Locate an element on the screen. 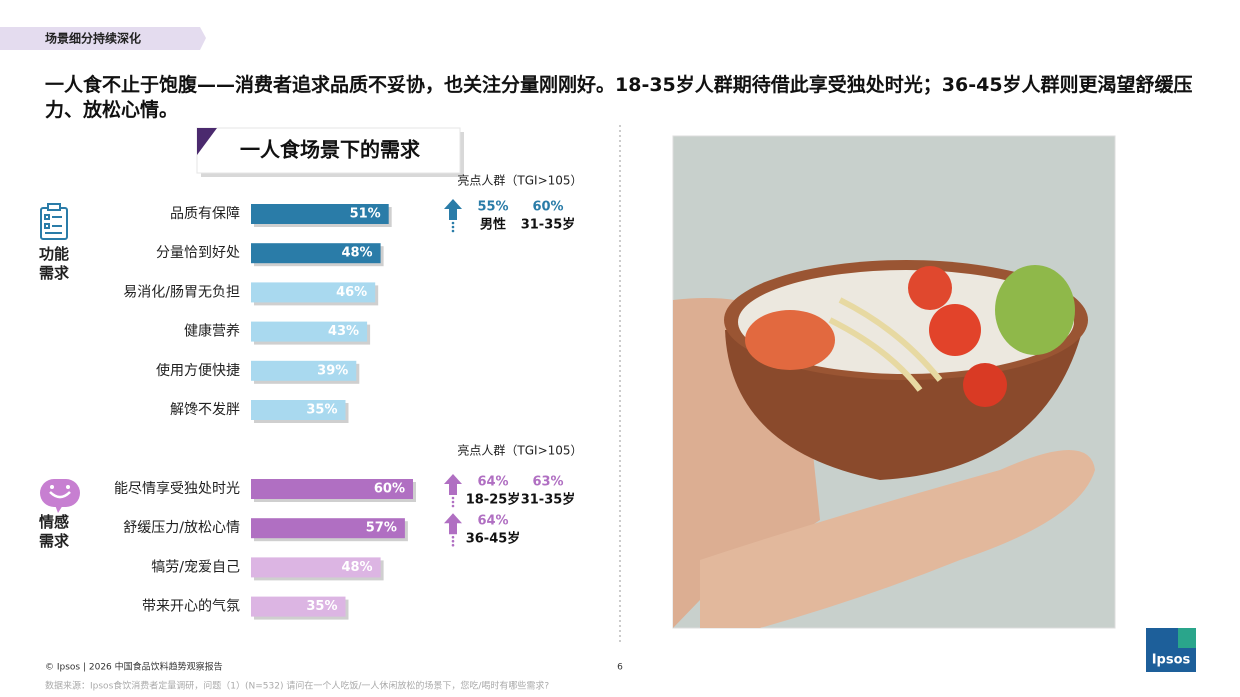  category-label: 分量恰到好处 is located at coordinates (198, 253).